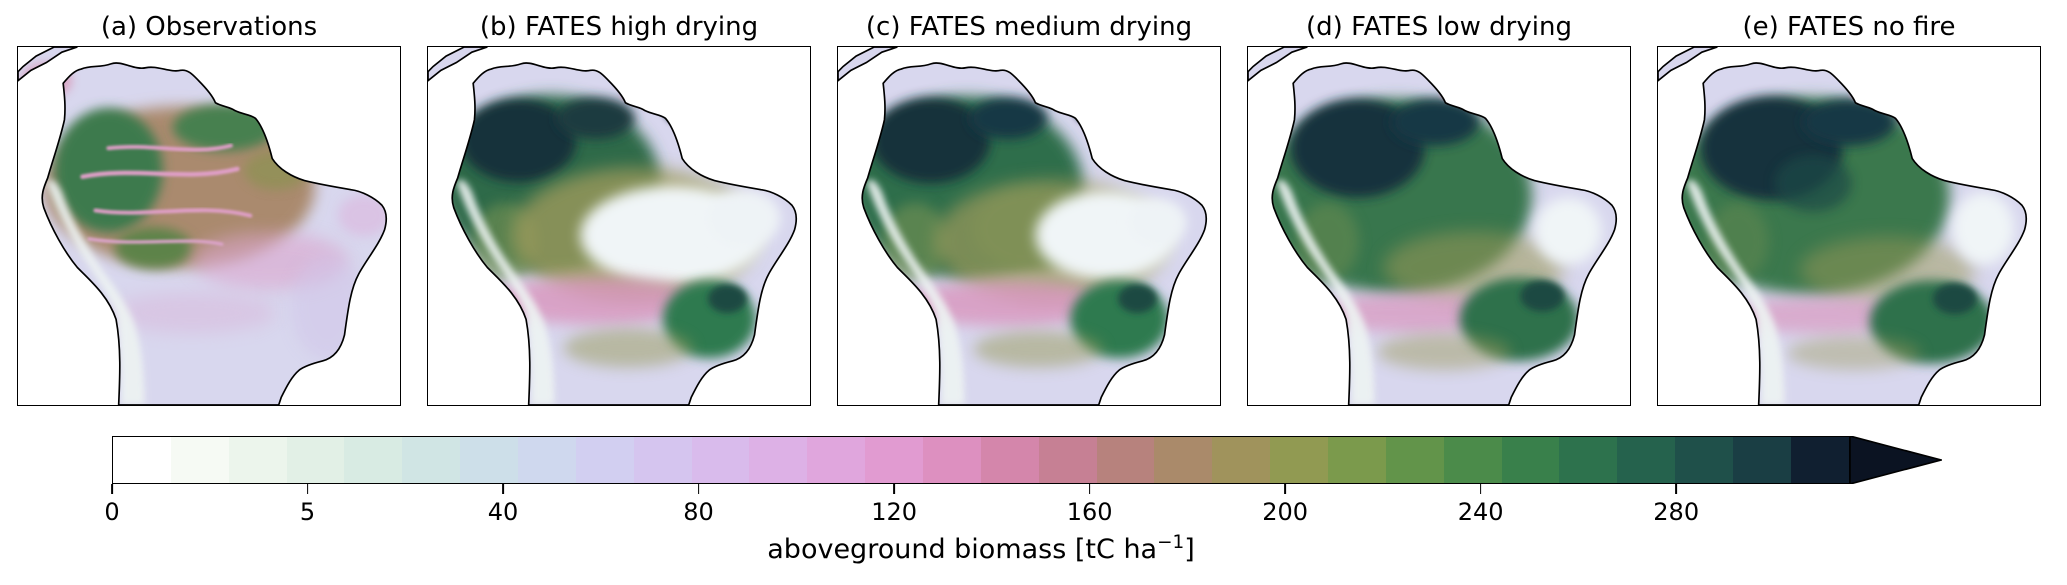 The height and width of the screenshot is (585, 2067). I want to click on panel-title: (b) FATES high drying, so click(619, 27).